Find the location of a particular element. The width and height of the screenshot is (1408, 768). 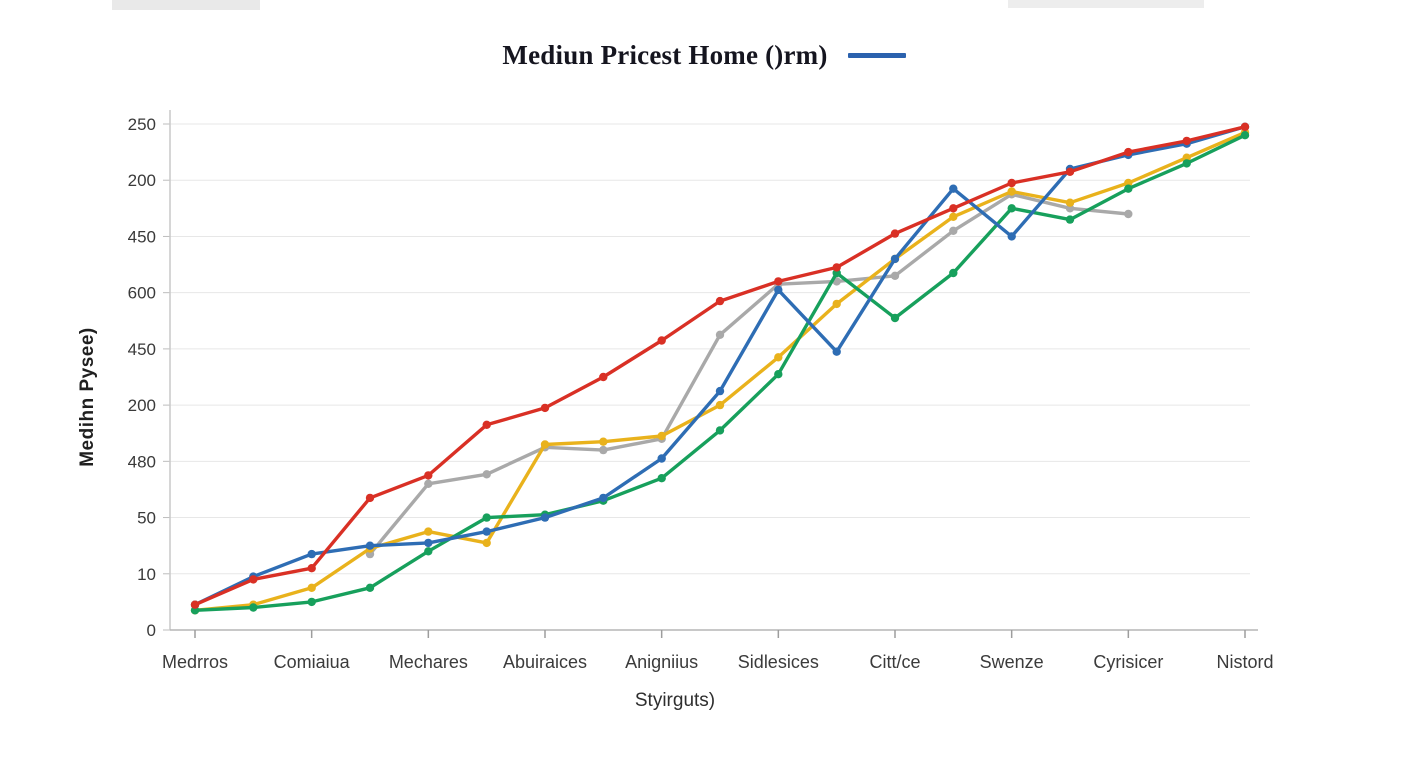

chart-title: Mediun Pricest Home ()rm) is located at coordinates (665, 55).